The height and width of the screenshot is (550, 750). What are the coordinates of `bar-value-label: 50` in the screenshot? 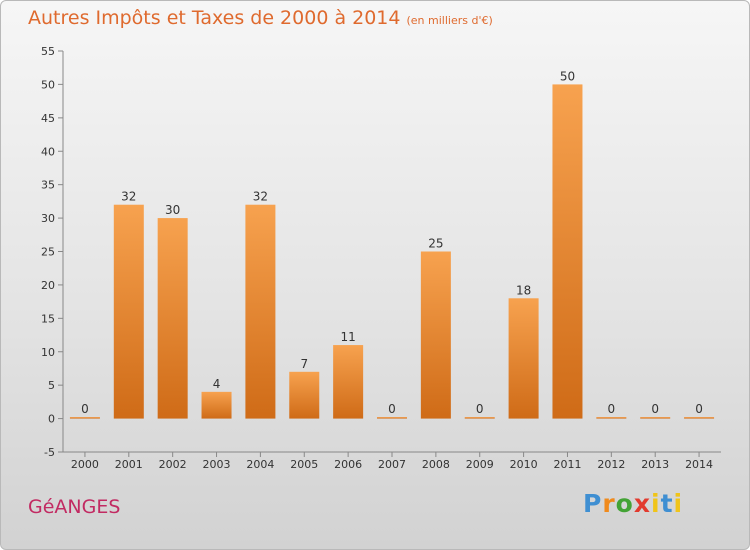 It's located at (567, 76).